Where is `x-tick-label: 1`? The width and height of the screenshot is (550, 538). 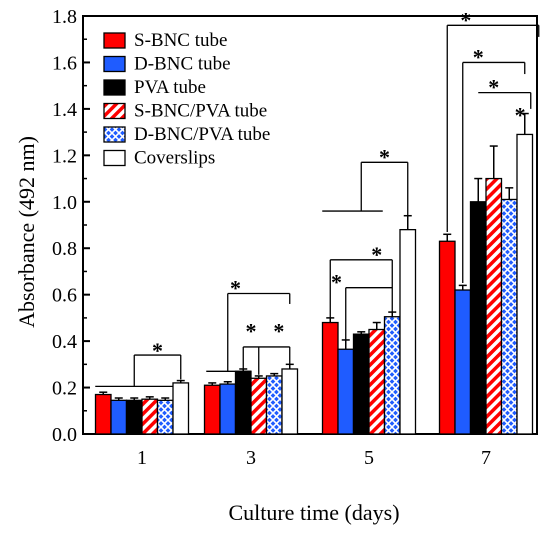 x-tick-label: 1 is located at coordinates (142, 458).